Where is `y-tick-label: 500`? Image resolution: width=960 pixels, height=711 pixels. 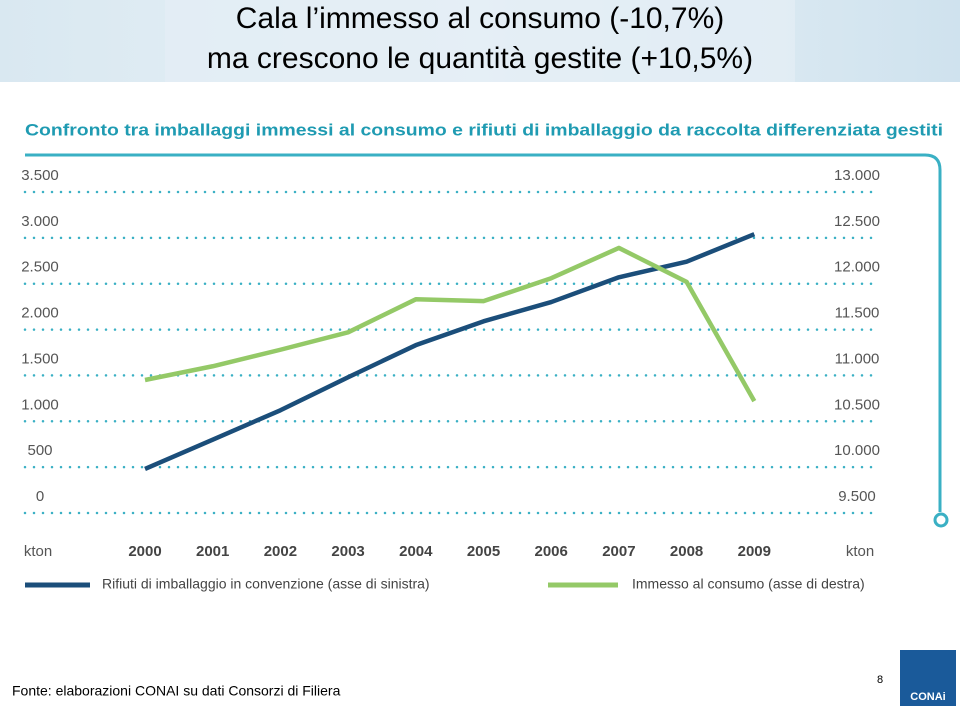 y-tick-label: 500 is located at coordinates (39, 450).